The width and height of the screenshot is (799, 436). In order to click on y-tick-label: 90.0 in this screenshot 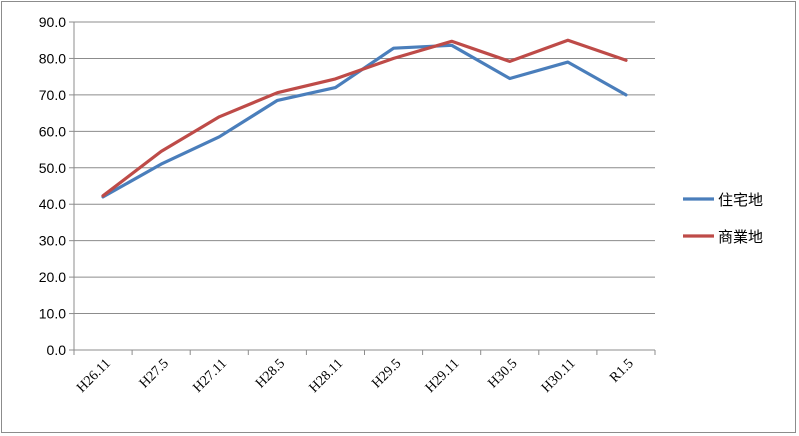, I will do `click(52, 22)`.